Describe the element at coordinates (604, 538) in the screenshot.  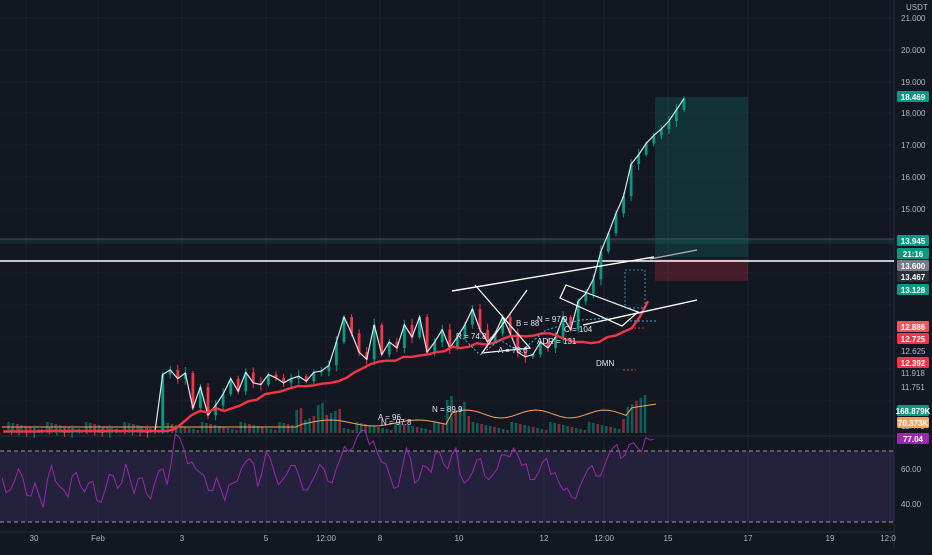
I see `time-tick-label: 12:00` at that location.